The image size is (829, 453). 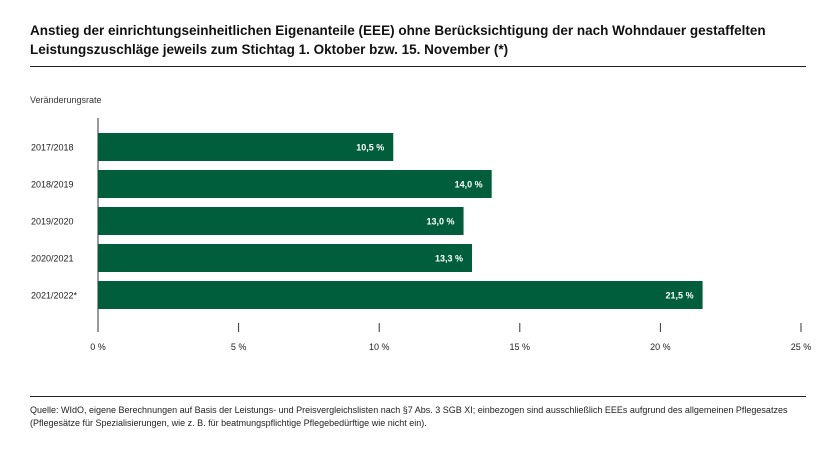 I want to click on x-tick-label: 20 %, so click(x=660, y=347).